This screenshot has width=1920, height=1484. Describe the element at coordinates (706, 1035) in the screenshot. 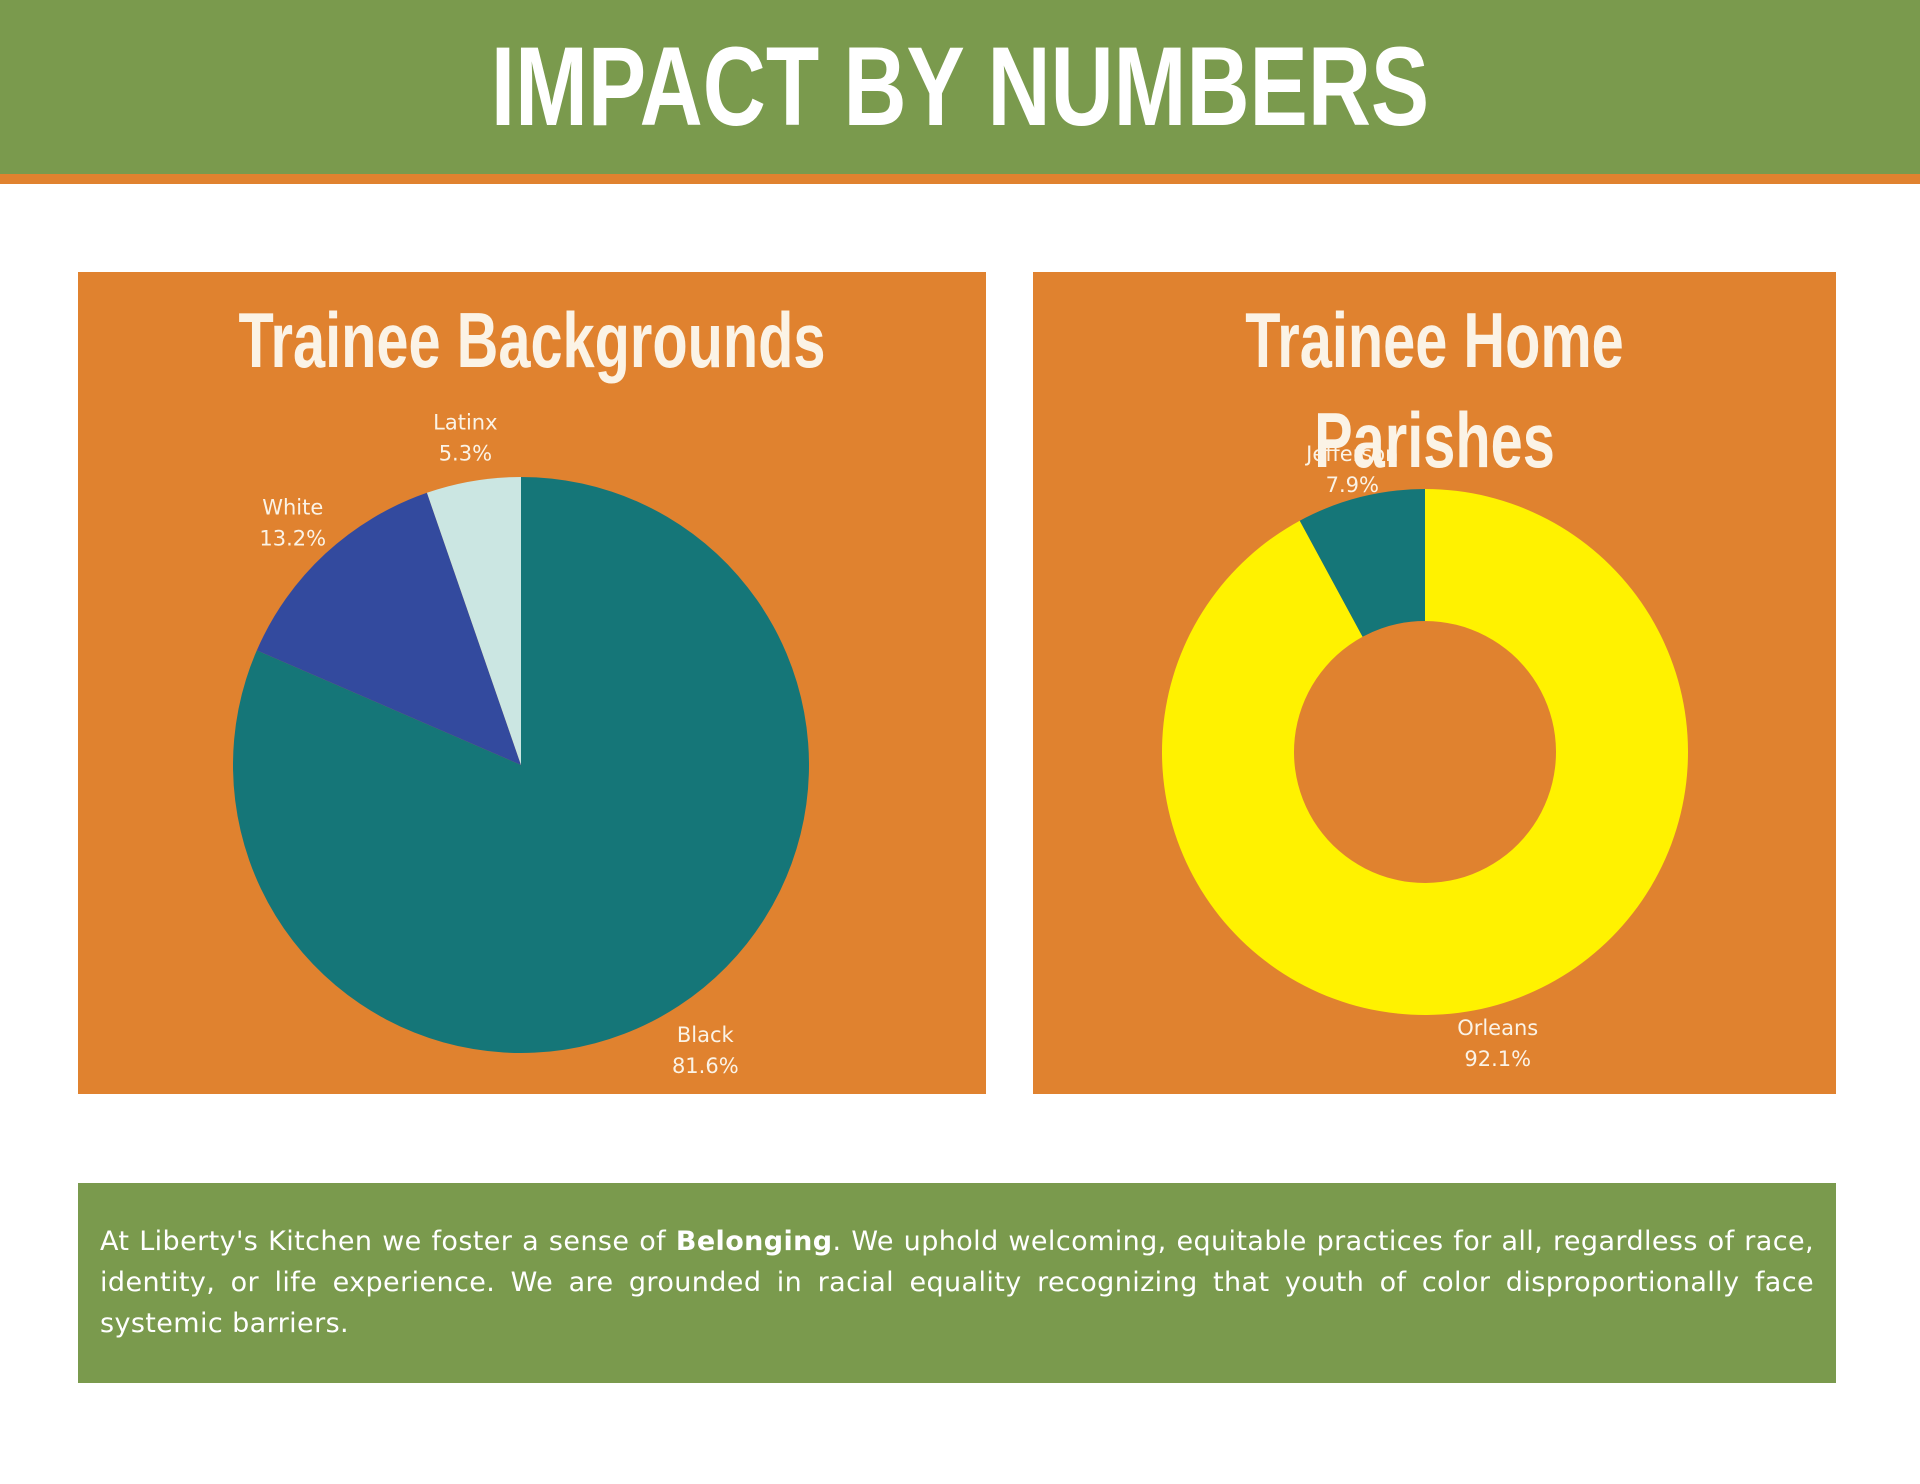

I see `pie-label-black: Black` at that location.